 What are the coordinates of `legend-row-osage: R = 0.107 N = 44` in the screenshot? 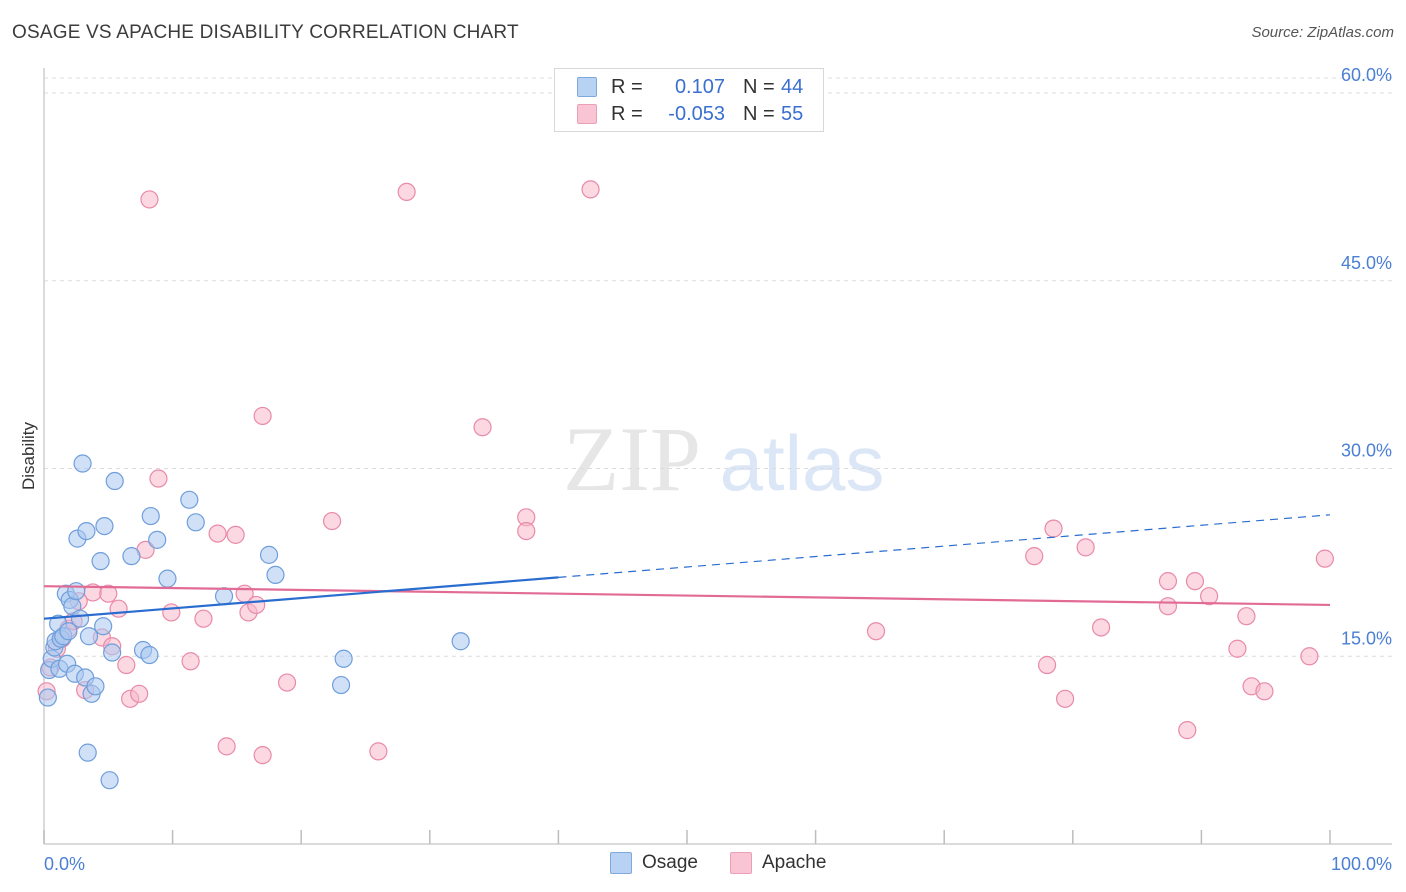 It's located at (690, 87).